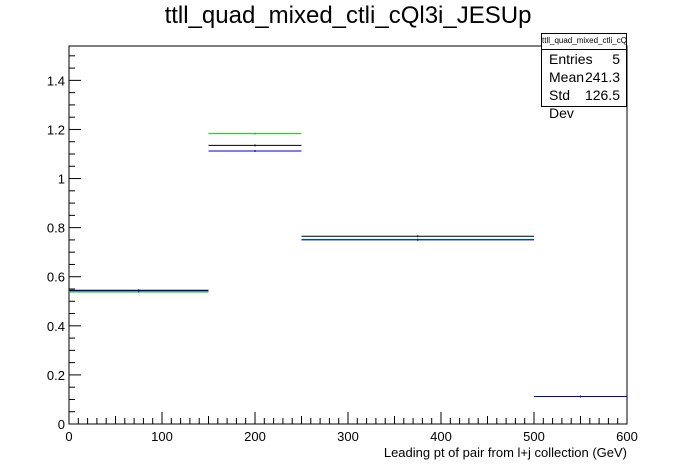 The width and height of the screenshot is (696, 472). I want to click on y-tick-label: 1, so click(61, 179).